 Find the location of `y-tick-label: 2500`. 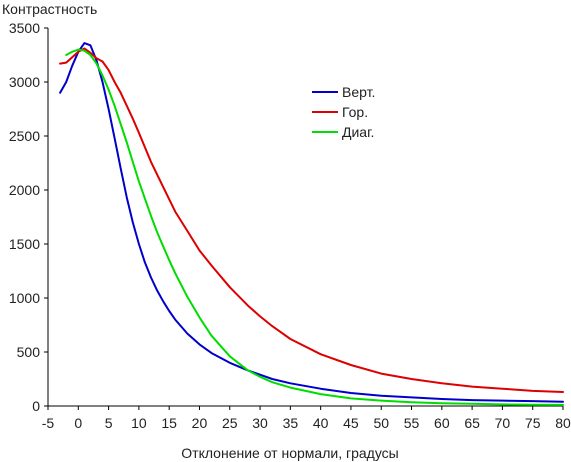

y-tick-label: 2500 is located at coordinates (24, 136).